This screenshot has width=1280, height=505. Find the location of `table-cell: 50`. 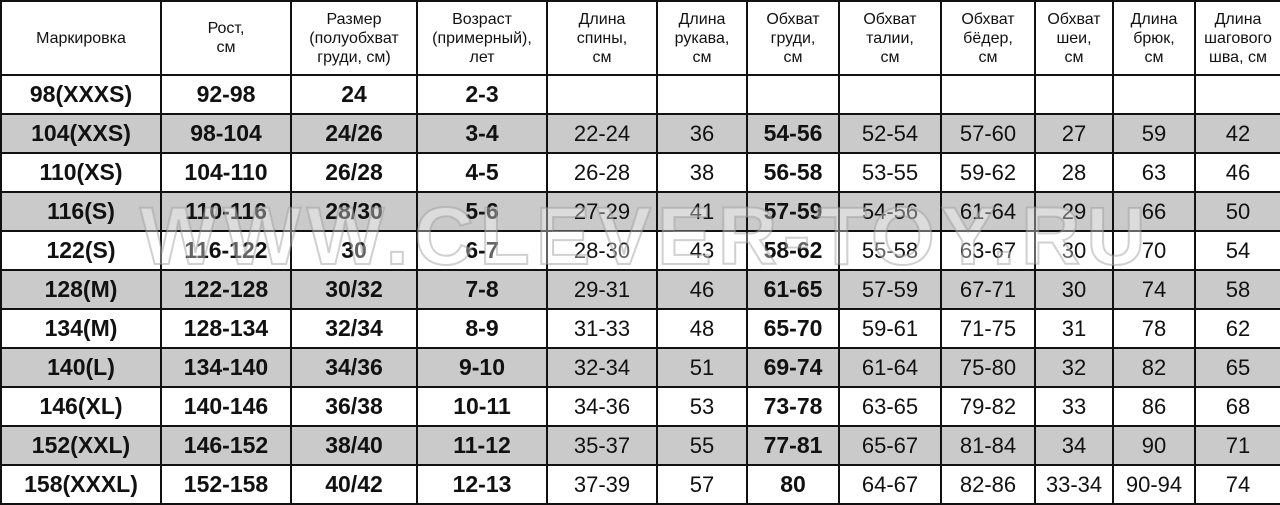

table-cell: 50 is located at coordinates (1237, 211).